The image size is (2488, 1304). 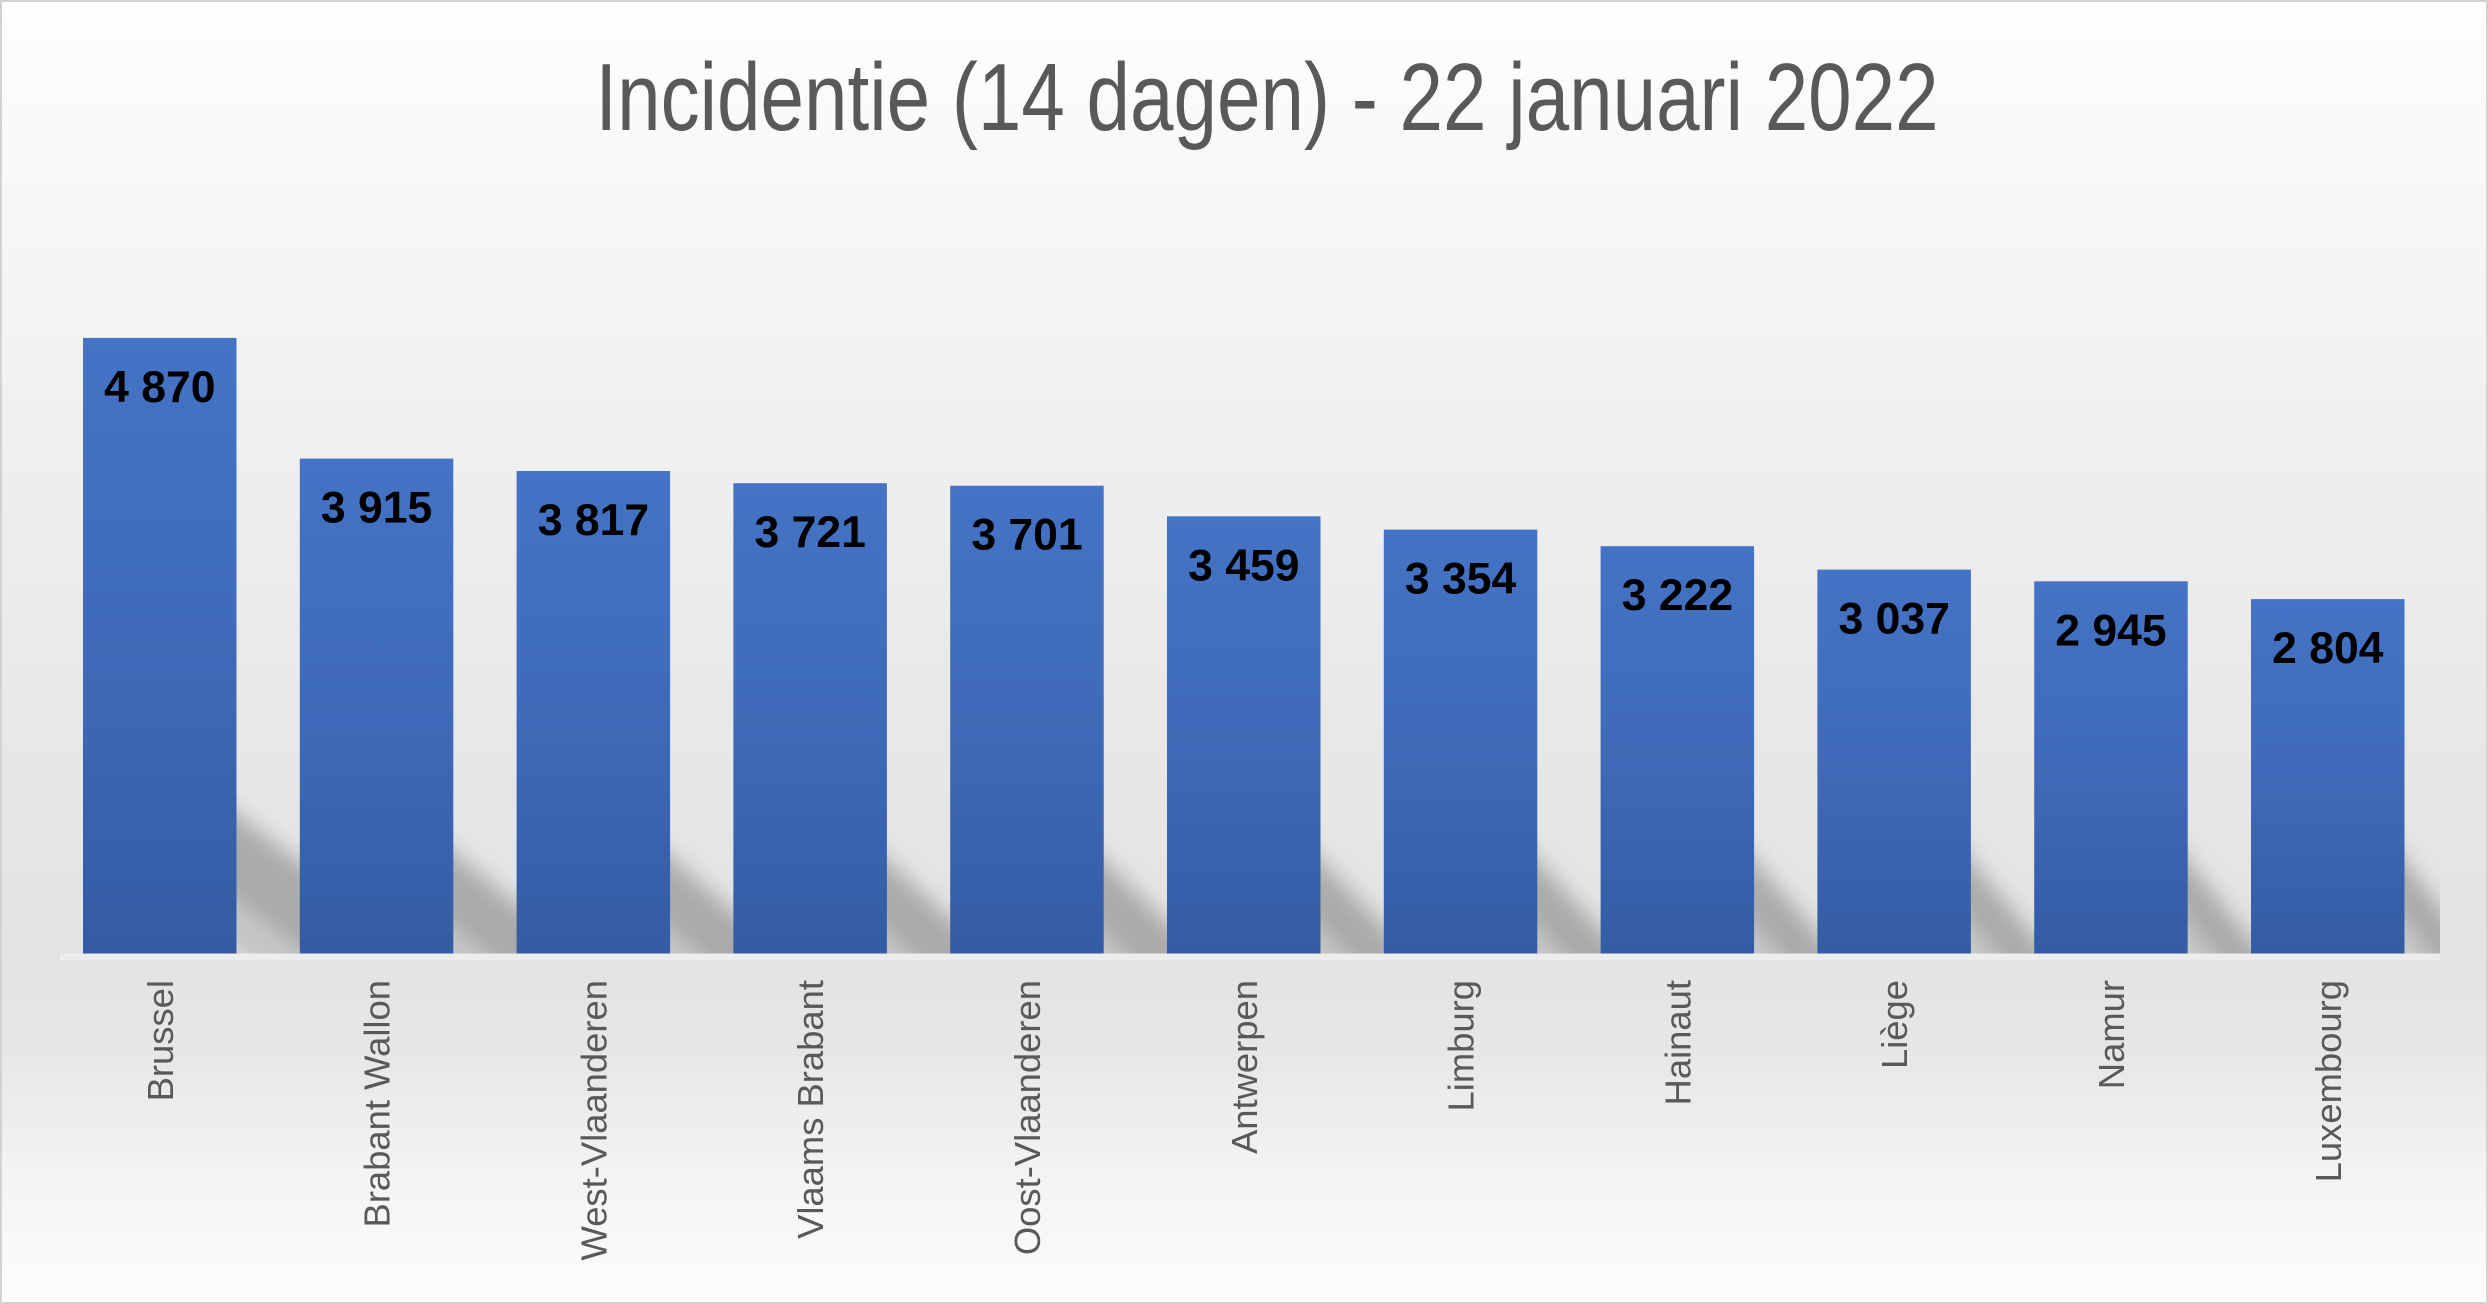 I want to click on svg-text: 3 817, so click(x=593, y=520).